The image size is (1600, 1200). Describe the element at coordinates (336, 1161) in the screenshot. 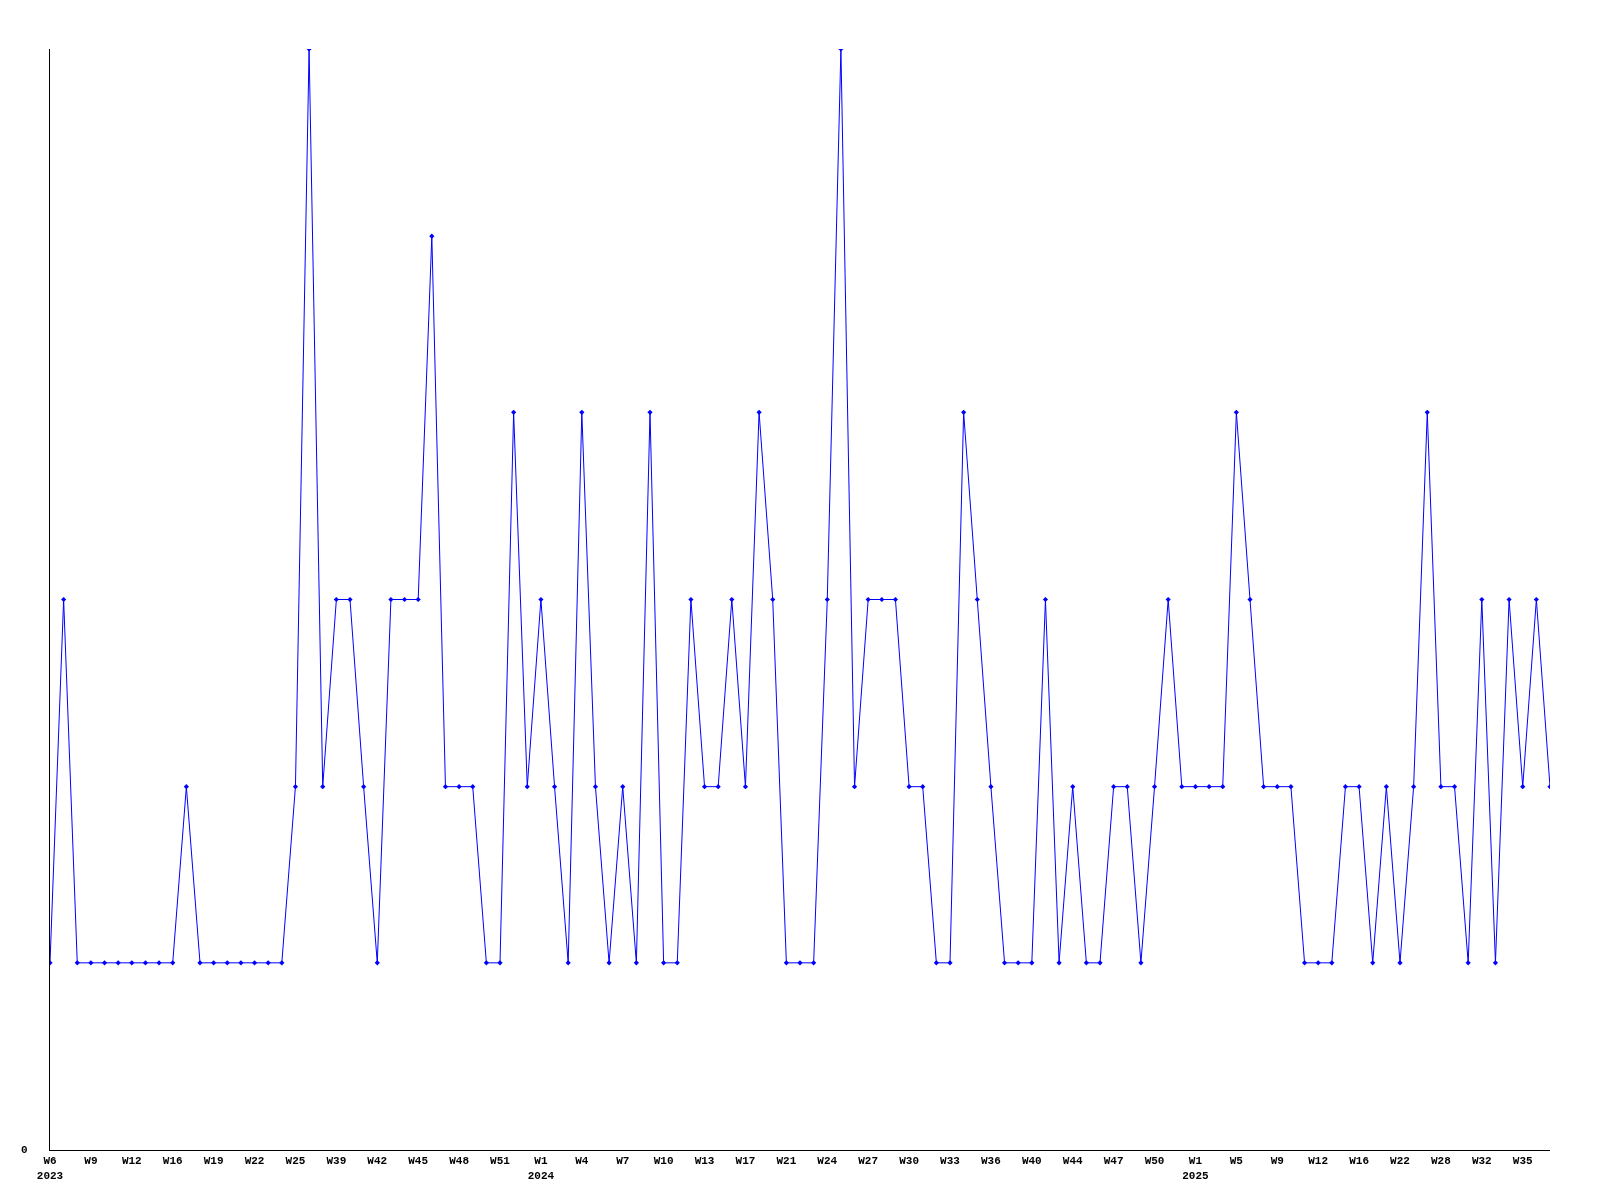

I see `x-tick-label: W39` at that location.